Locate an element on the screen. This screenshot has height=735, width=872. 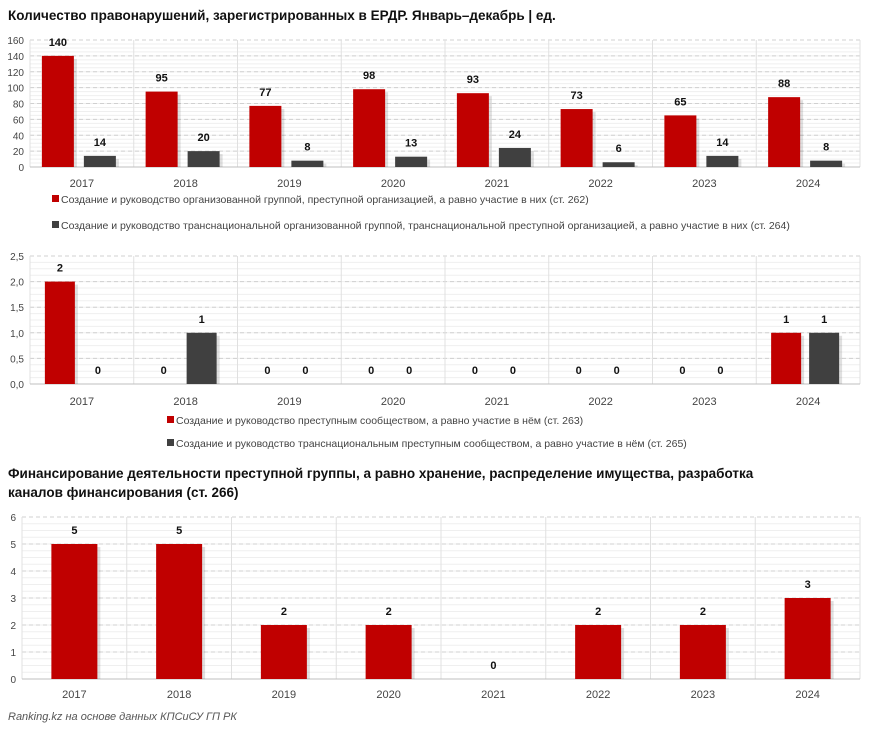
chart1-category-label: 2018 is located at coordinates (185, 184).